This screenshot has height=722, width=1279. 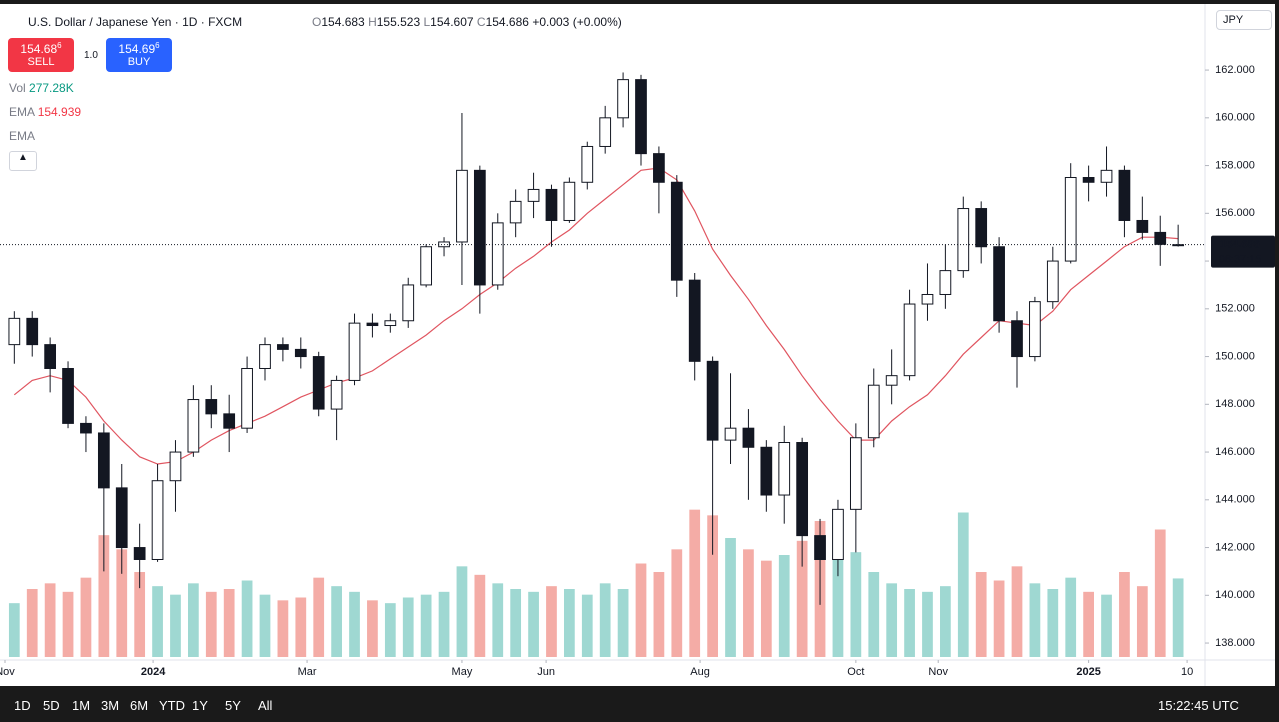 What do you see at coordinates (157, 45) in the screenshot?
I see `buy-pip: 6` at bounding box center [157, 45].